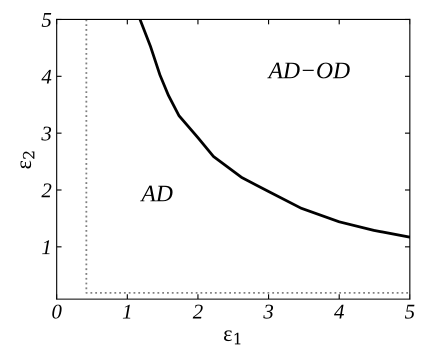 The width and height of the screenshot is (436, 354). Describe the element at coordinates (268, 311) in the screenshot. I see `x-tick-label: 3` at that location.